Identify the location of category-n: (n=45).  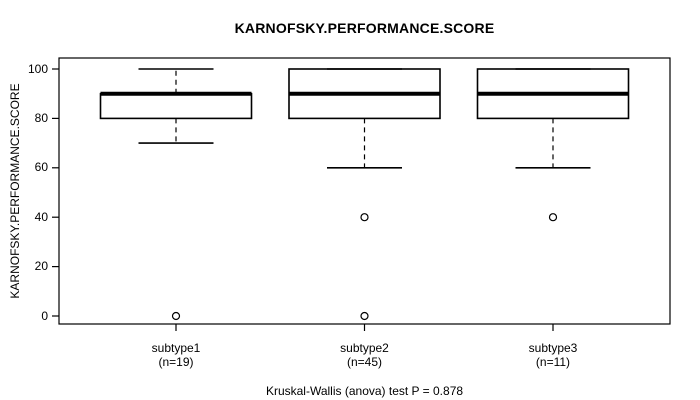
(364, 361).